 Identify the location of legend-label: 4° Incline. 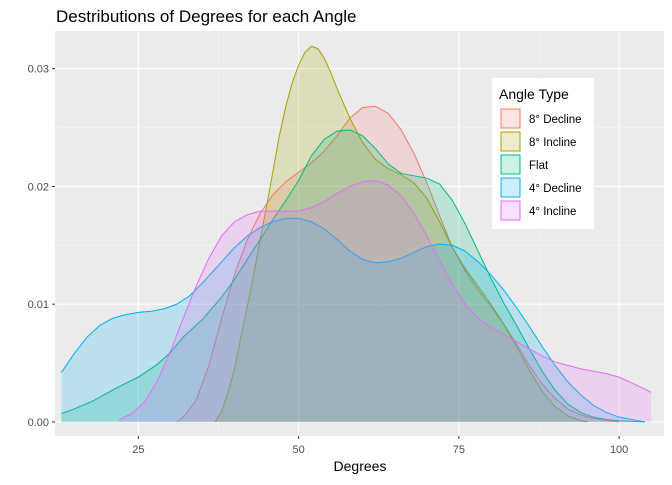
(552, 212).